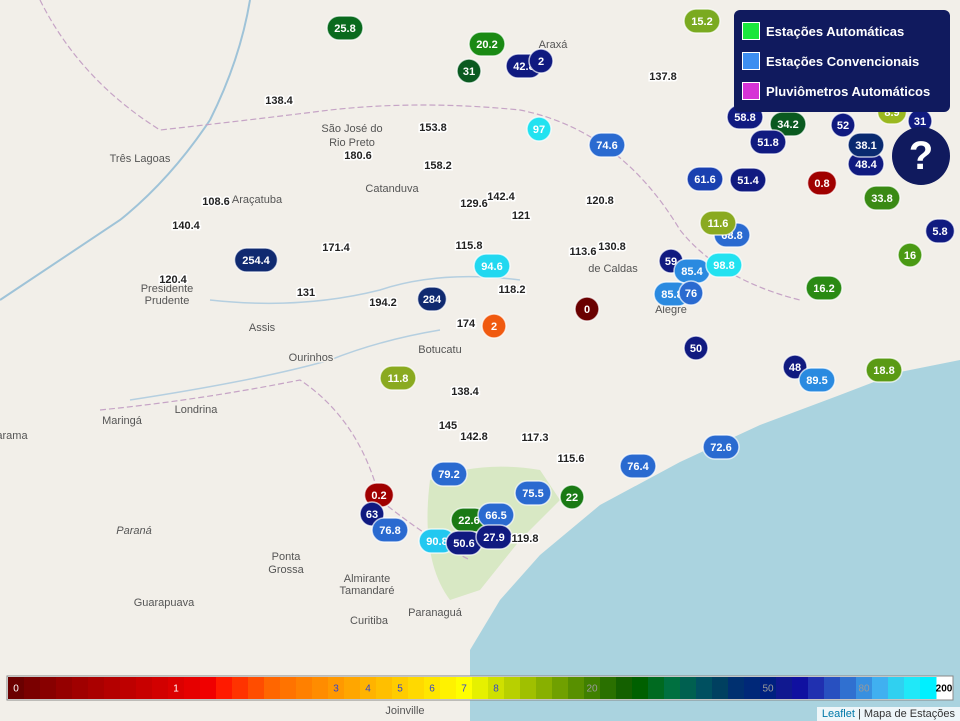 This screenshot has height=721, width=960. Describe the element at coordinates (612, 246) in the screenshot. I see `station-value: 130.8` at that location.